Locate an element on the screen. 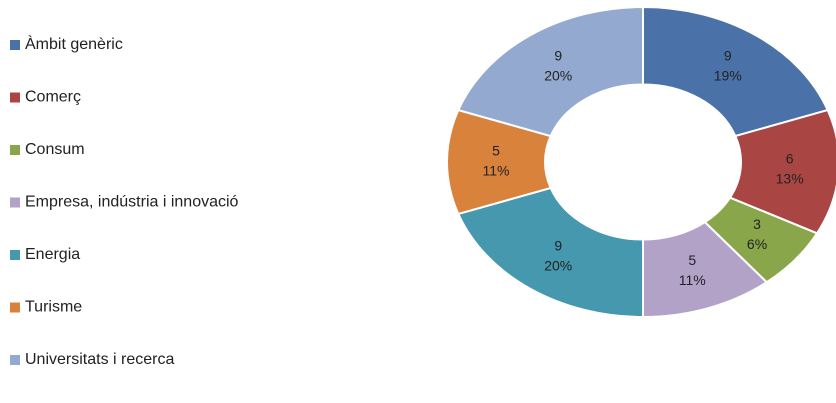 The width and height of the screenshot is (836, 403). value-label: 3 is located at coordinates (757, 224).